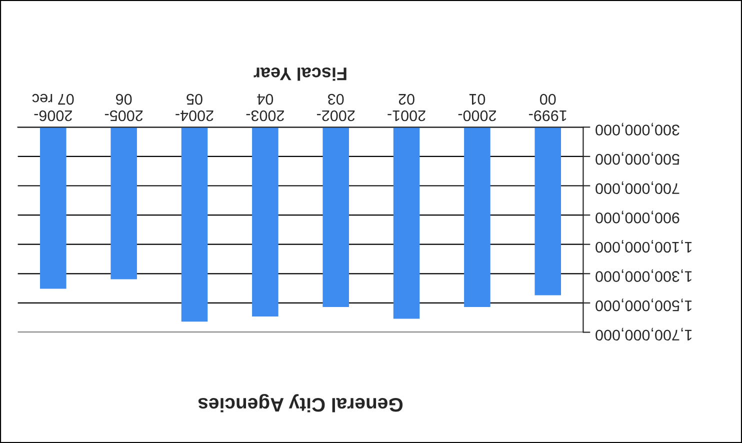 This screenshot has width=742, height=443. I want to click on y-tick-label: 700,000,000, so click(638, 187).